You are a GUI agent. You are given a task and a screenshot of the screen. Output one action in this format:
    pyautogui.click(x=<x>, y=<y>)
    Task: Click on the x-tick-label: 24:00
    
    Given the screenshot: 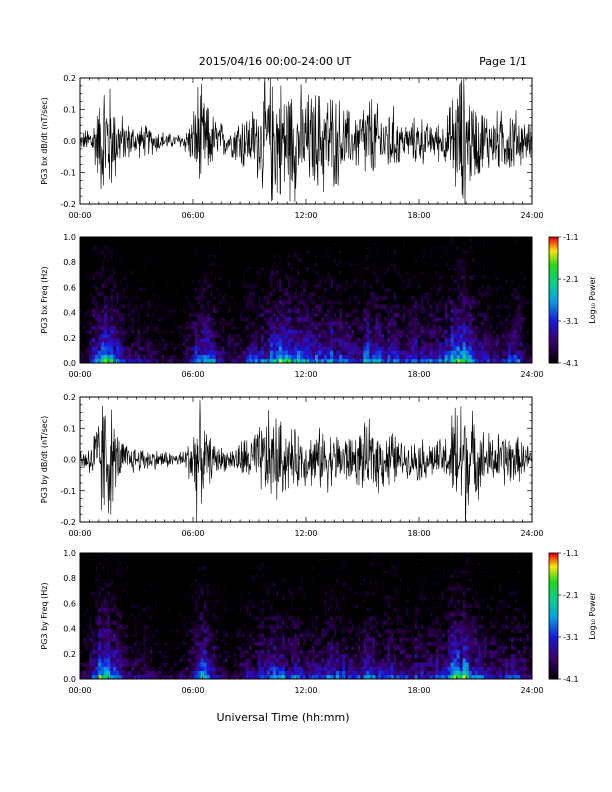 What is the action you would take?
    pyautogui.click(x=531, y=215)
    